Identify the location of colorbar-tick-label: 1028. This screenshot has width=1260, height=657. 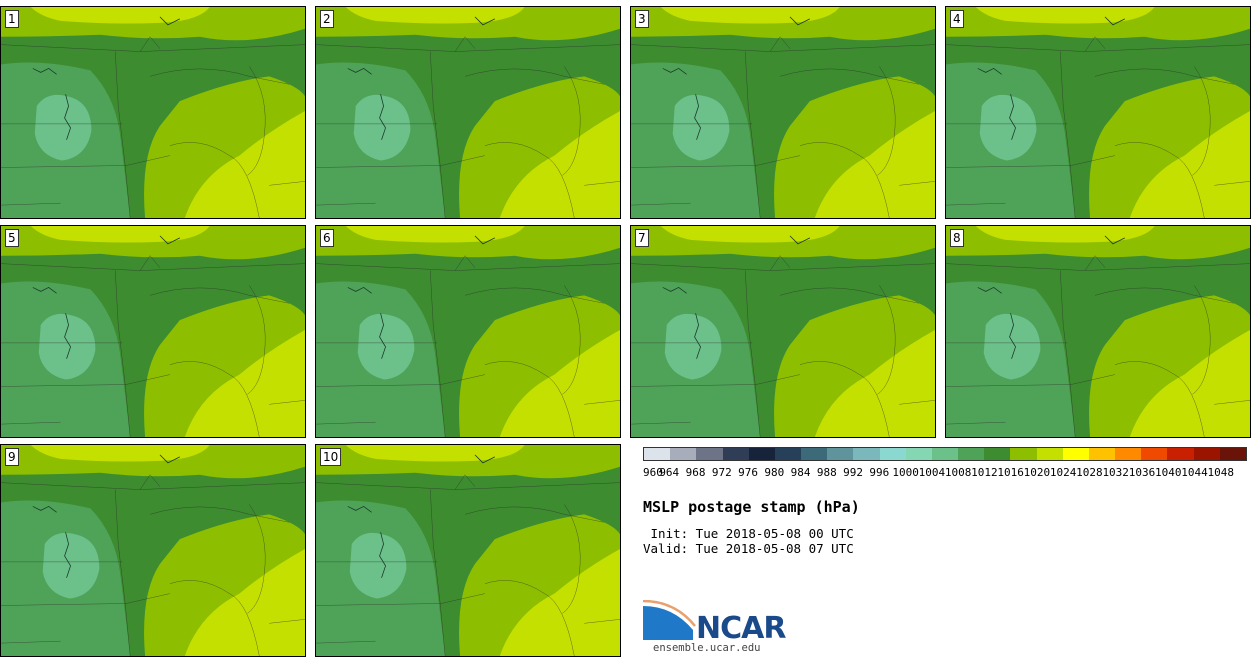
(1089, 472).